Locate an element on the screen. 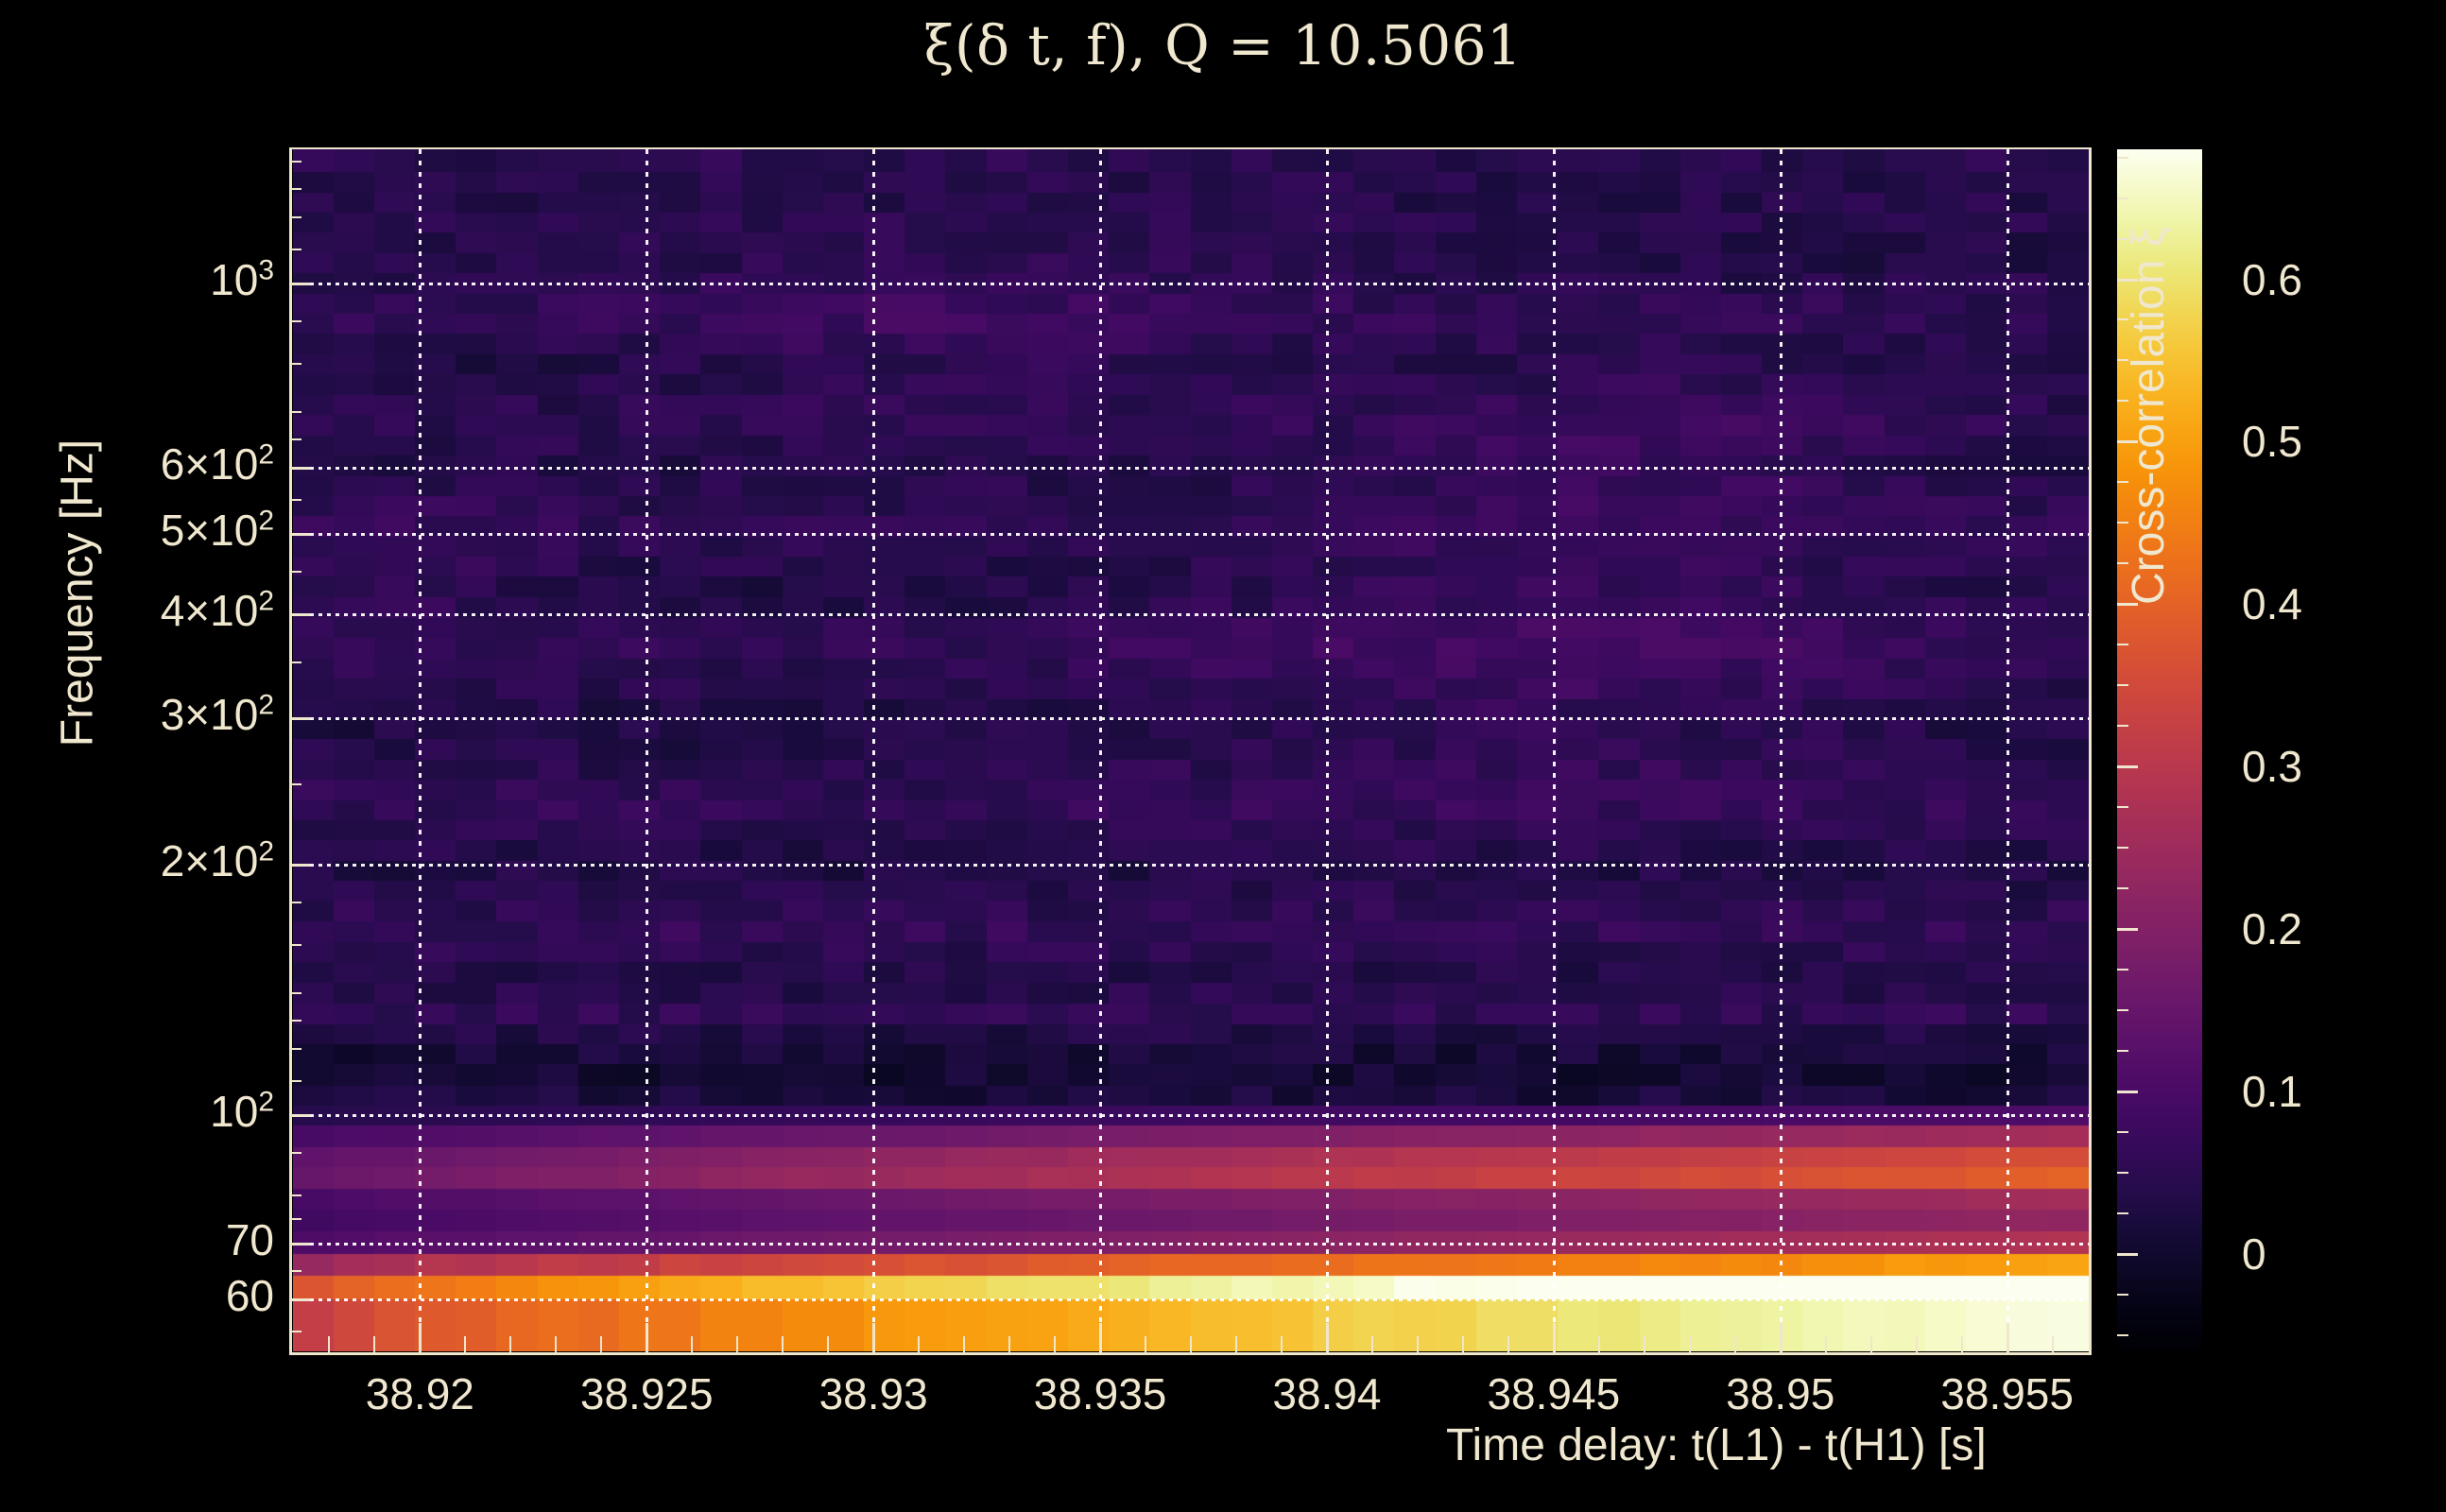  y-tick-label-6: 10² is located at coordinates (242, 1111).